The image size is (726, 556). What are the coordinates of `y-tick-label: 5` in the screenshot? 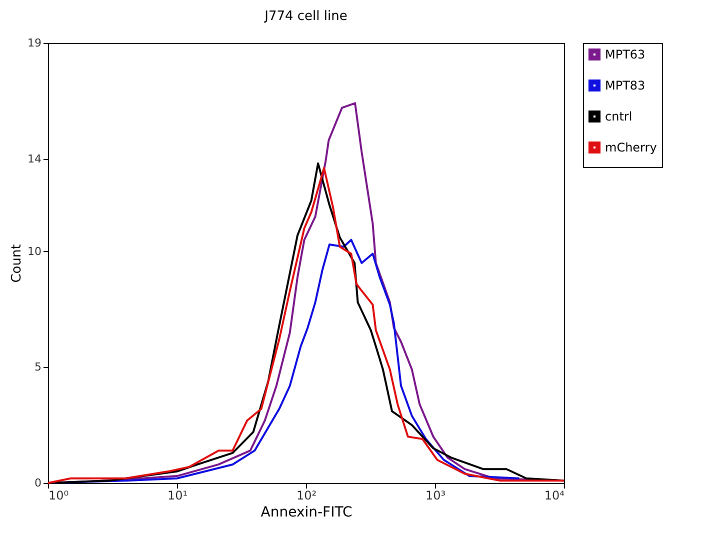 It's located at (38, 367).